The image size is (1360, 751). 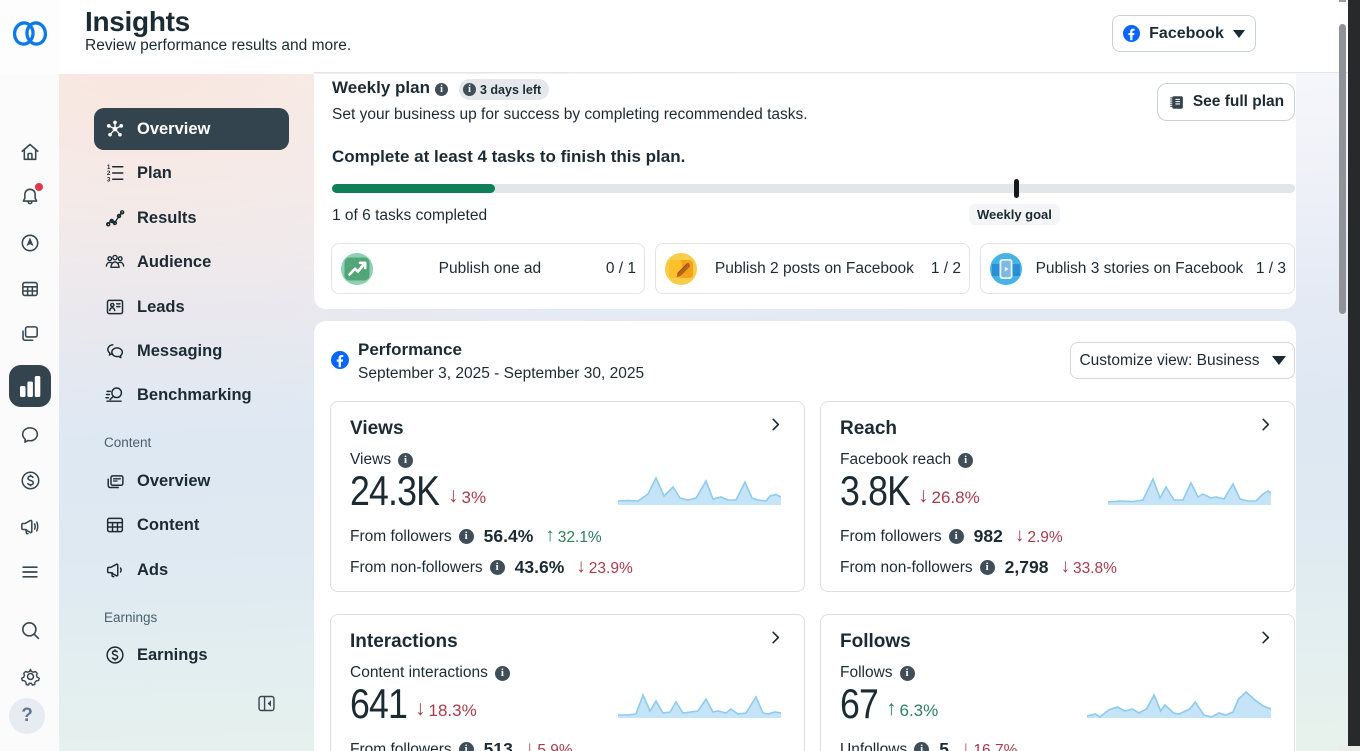 I want to click on svg-text: 1, so click(x=109, y=167).